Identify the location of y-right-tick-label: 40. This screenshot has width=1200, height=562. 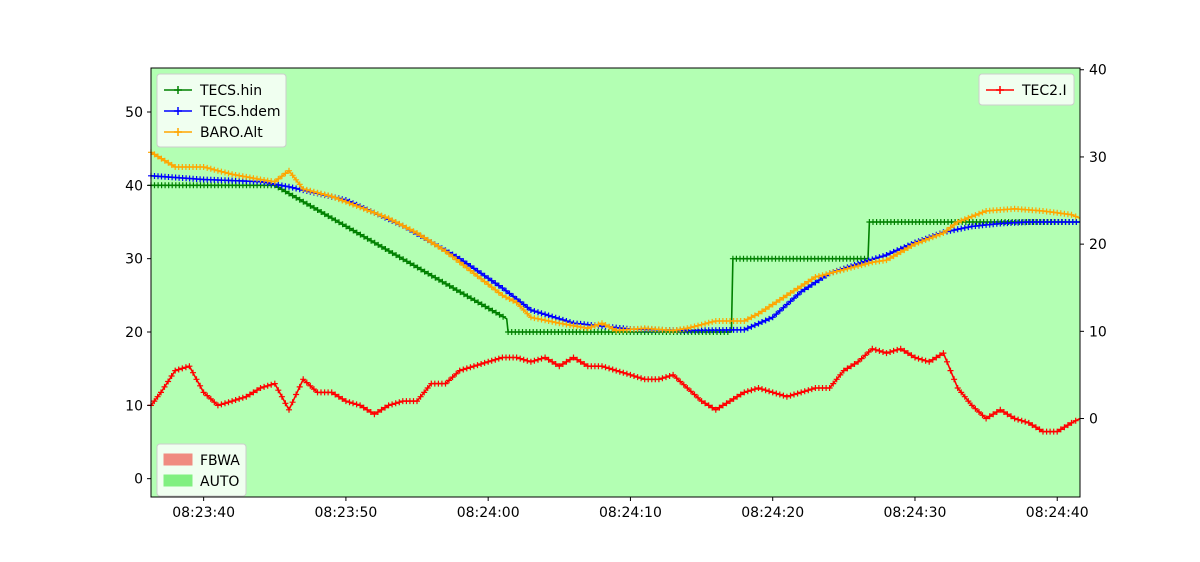
(1098, 71).